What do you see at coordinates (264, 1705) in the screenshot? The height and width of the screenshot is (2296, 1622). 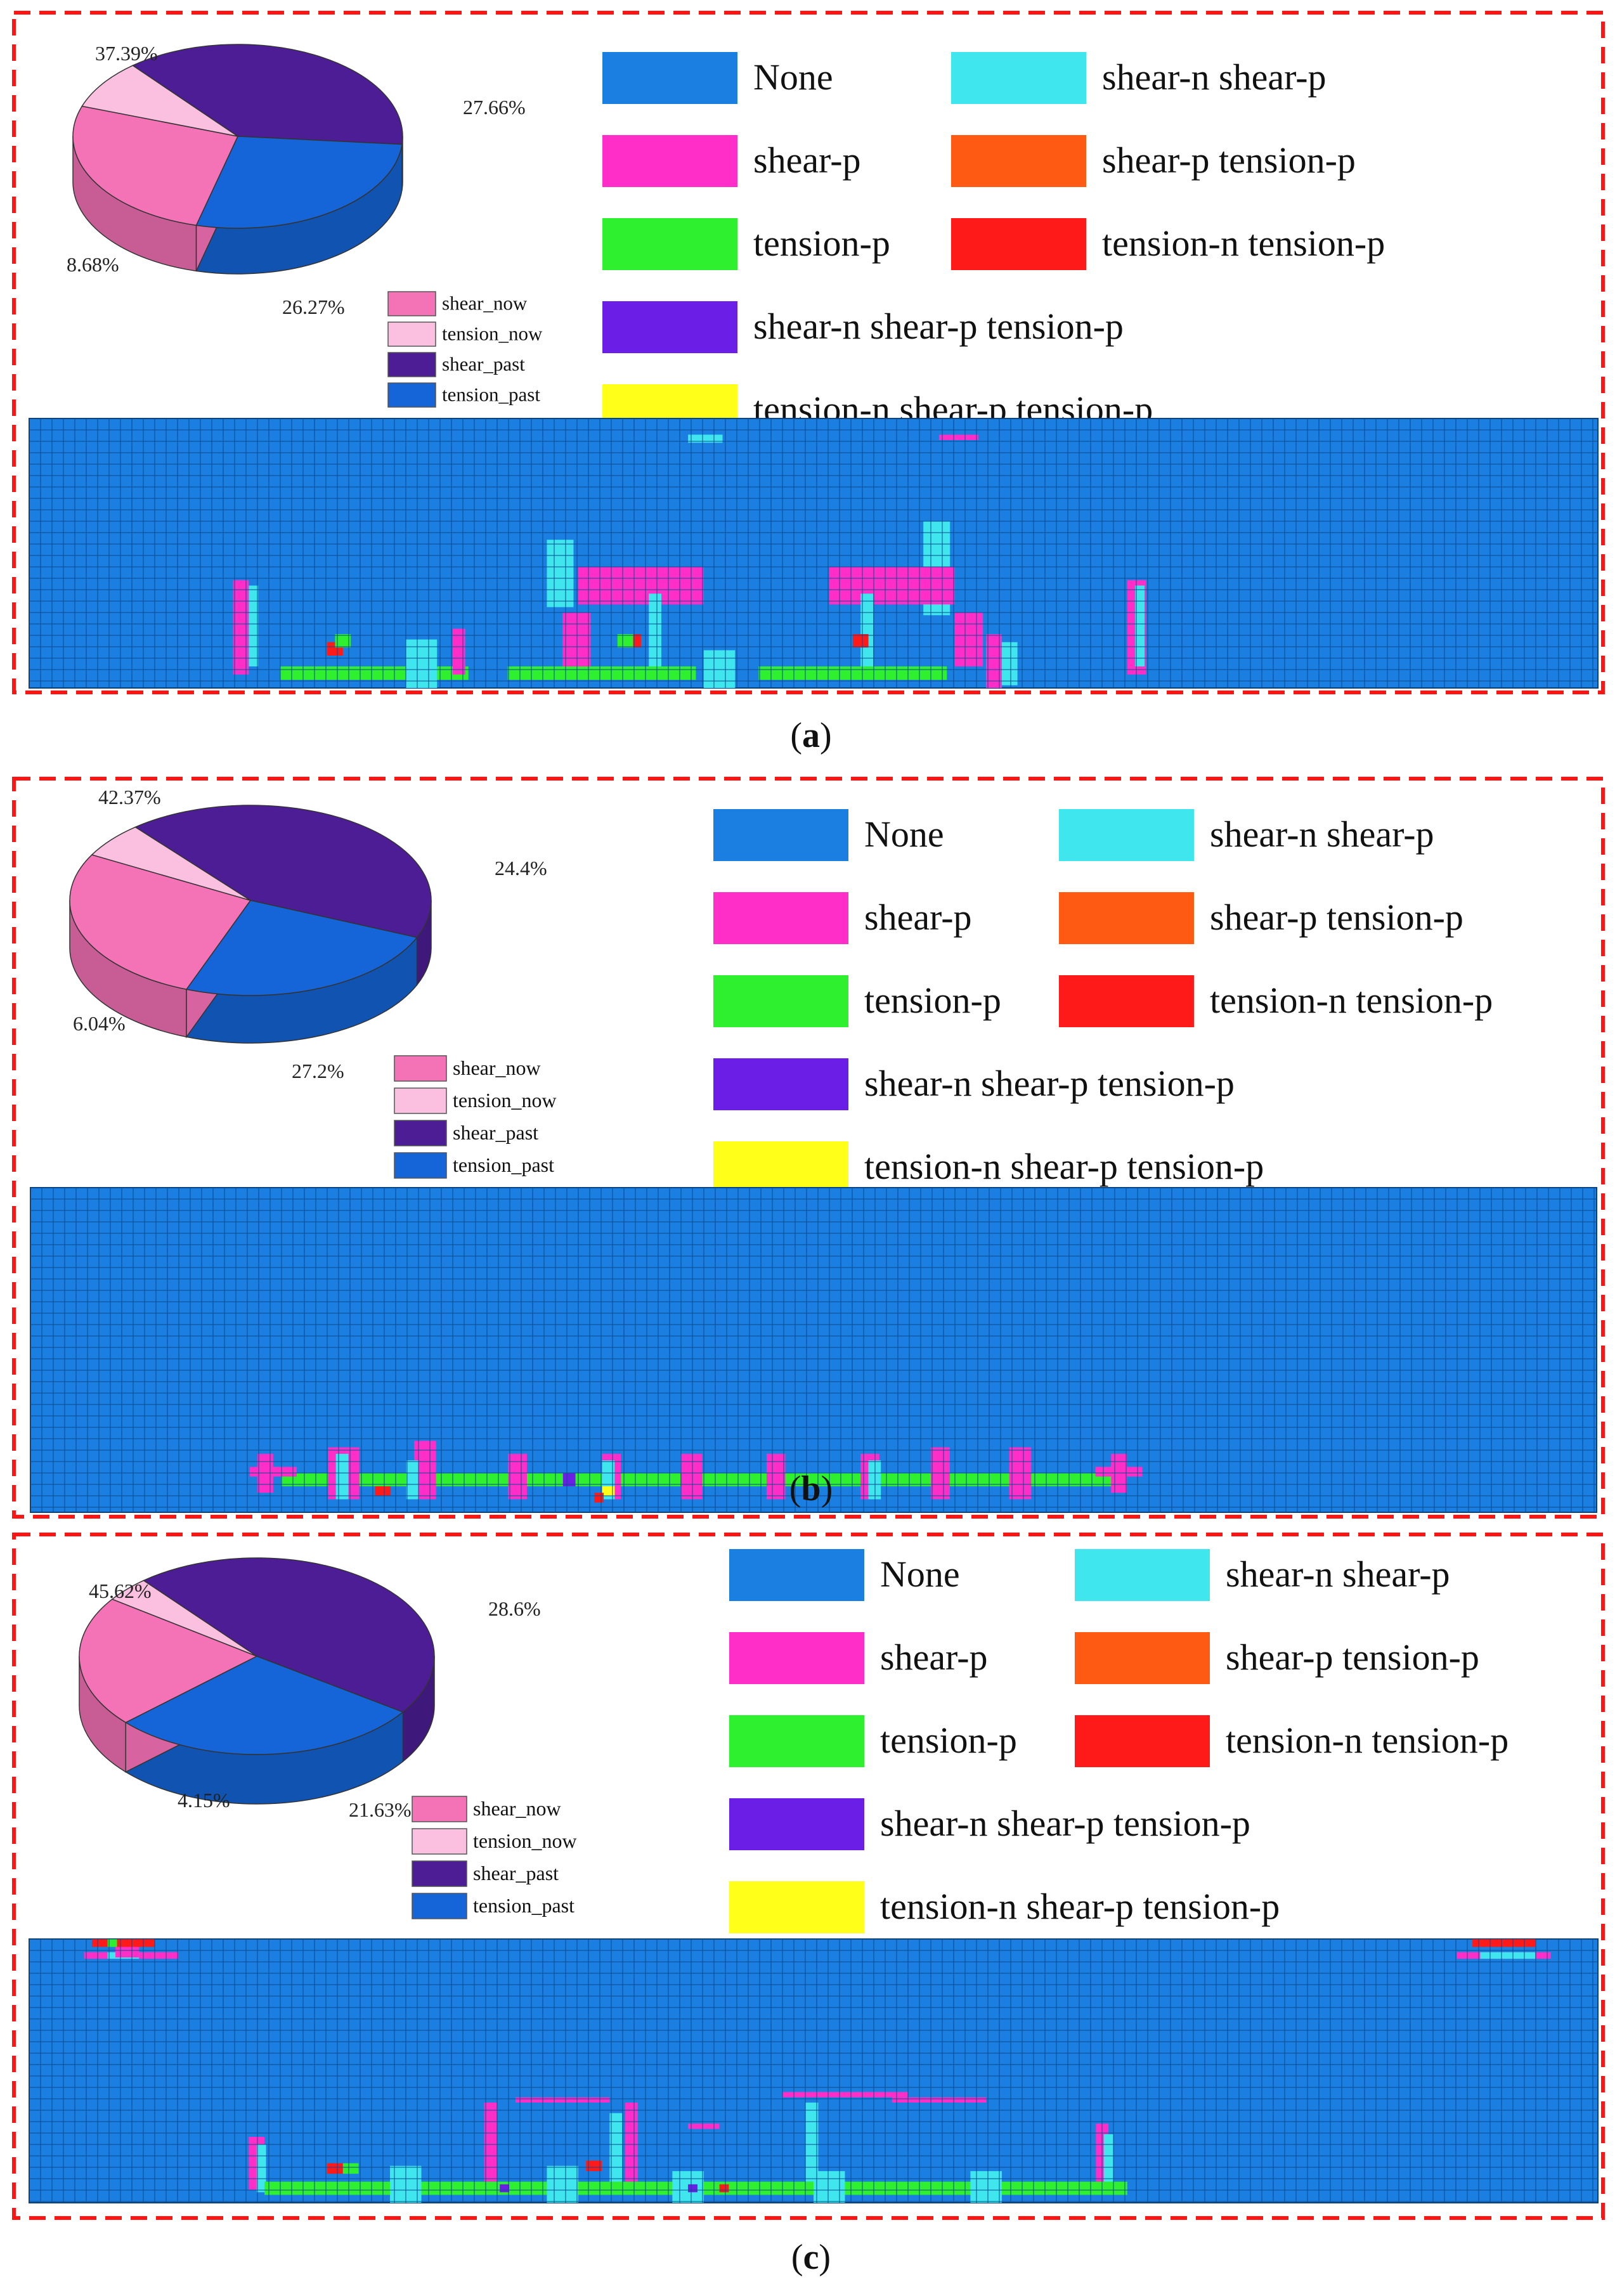 I see `pie-slice-tension_past` at bounding box center [264, 1705].